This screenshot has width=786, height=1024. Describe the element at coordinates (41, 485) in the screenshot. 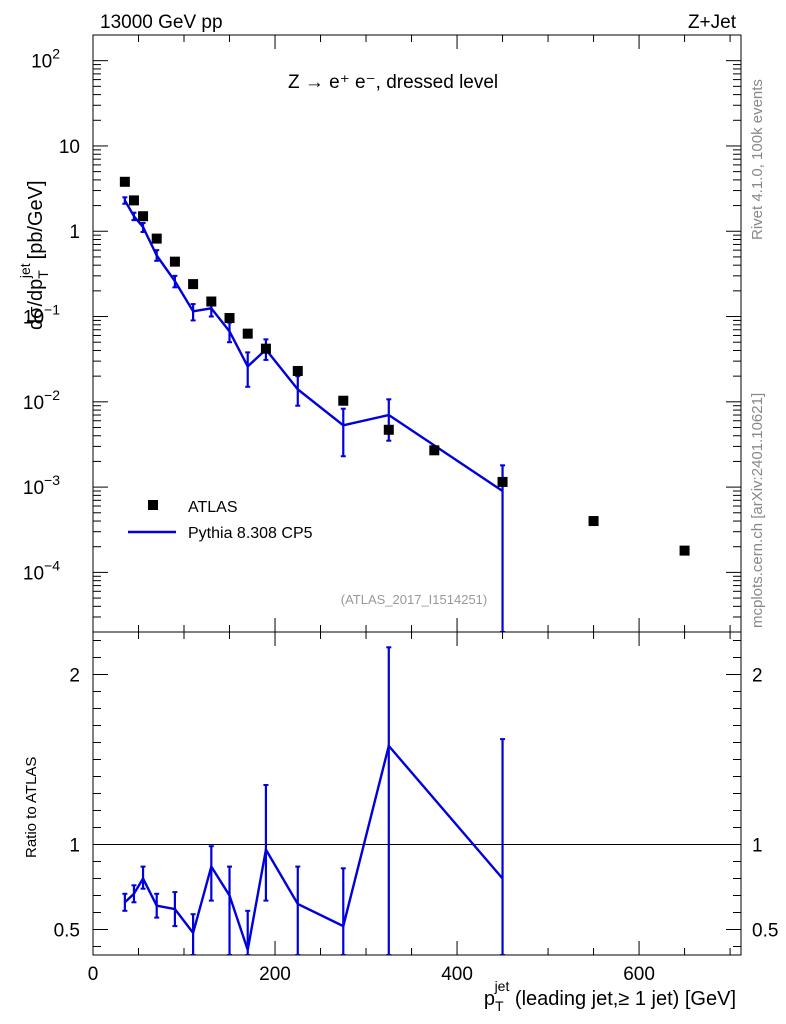

I see `y-tick-label: 10⁻³` at that location.